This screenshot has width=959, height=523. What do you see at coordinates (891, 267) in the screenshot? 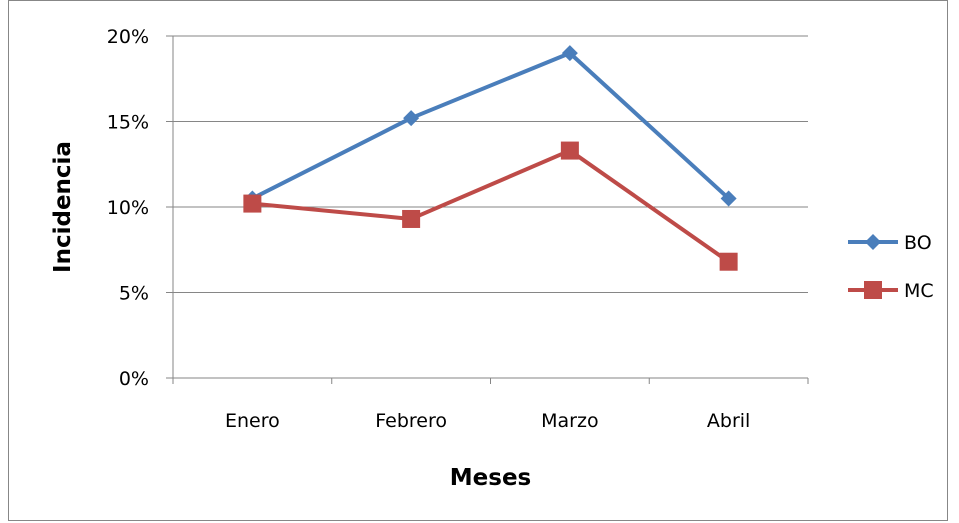
I see `legend: BO MC` at bounding box center [891, 267].